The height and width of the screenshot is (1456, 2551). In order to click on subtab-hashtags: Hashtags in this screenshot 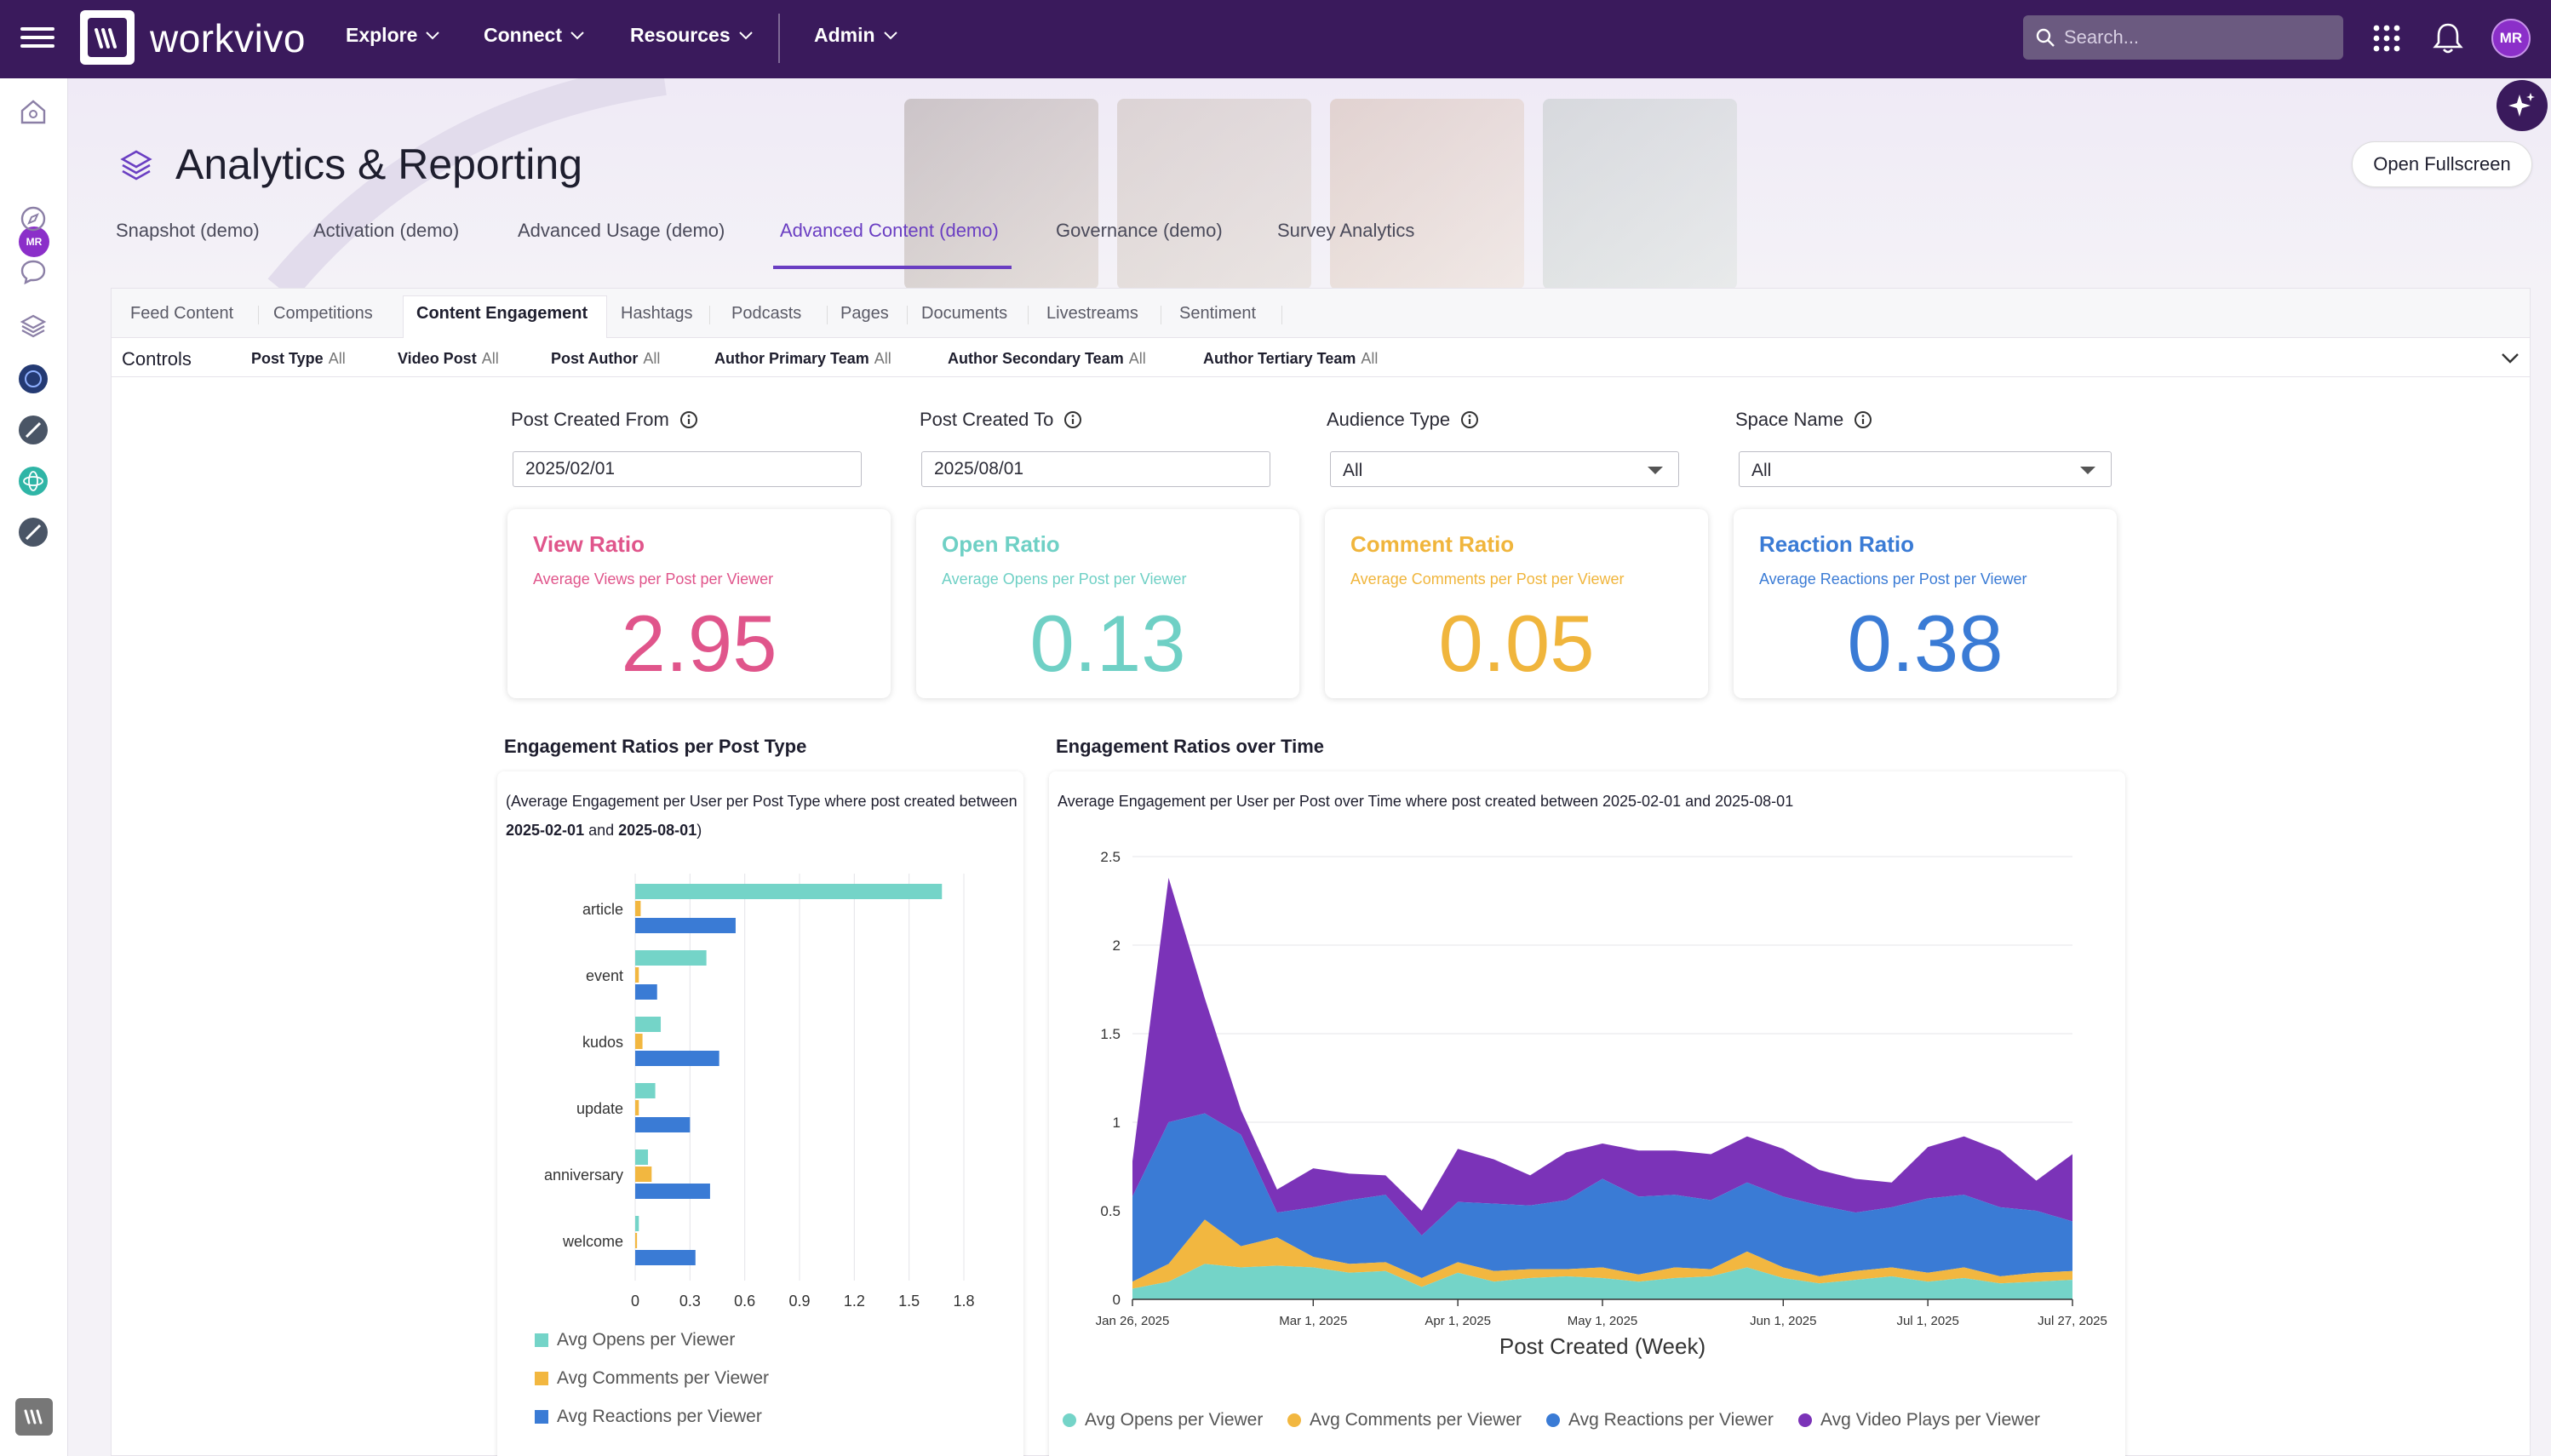, I will do `click(657, 313)`.